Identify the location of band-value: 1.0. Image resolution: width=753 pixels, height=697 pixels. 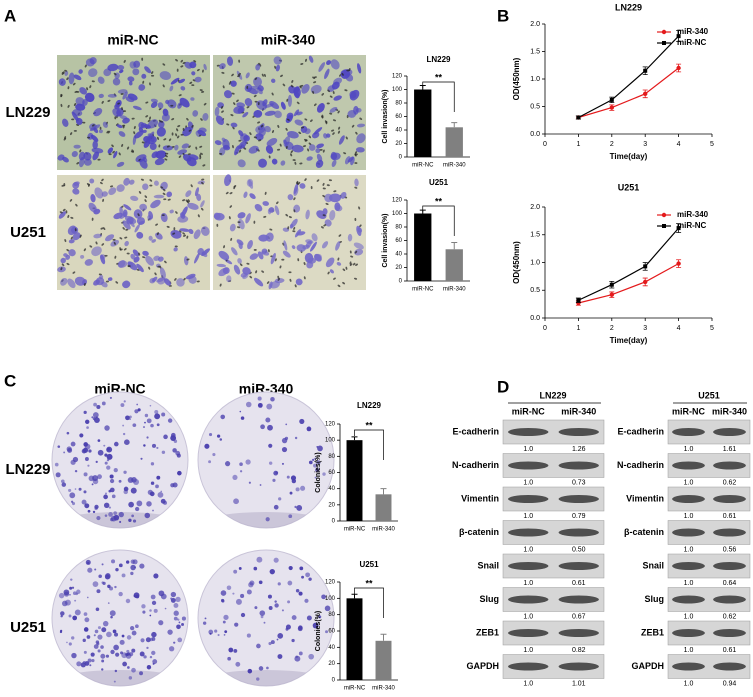
(528, 549).